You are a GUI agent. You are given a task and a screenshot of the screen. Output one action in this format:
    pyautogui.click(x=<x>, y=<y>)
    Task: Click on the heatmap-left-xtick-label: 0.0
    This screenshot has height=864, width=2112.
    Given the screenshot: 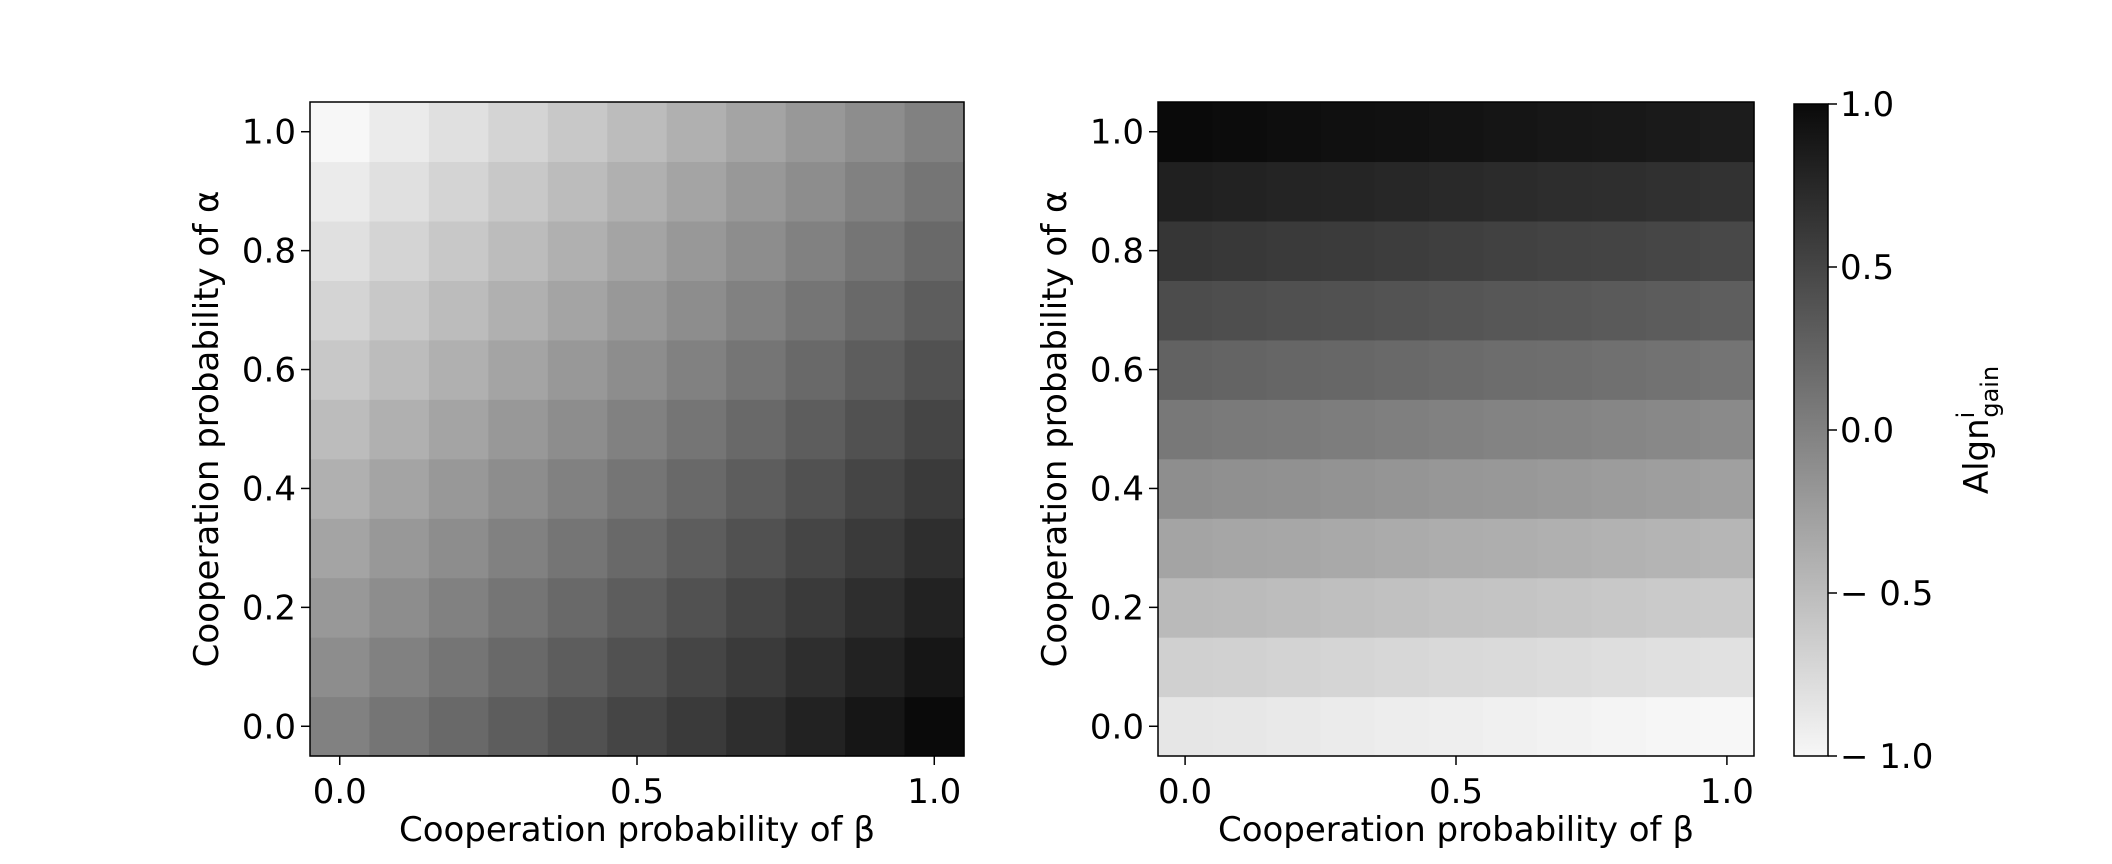 What is the action you would take?
    pyautogui.click(x=340, y=792)
    